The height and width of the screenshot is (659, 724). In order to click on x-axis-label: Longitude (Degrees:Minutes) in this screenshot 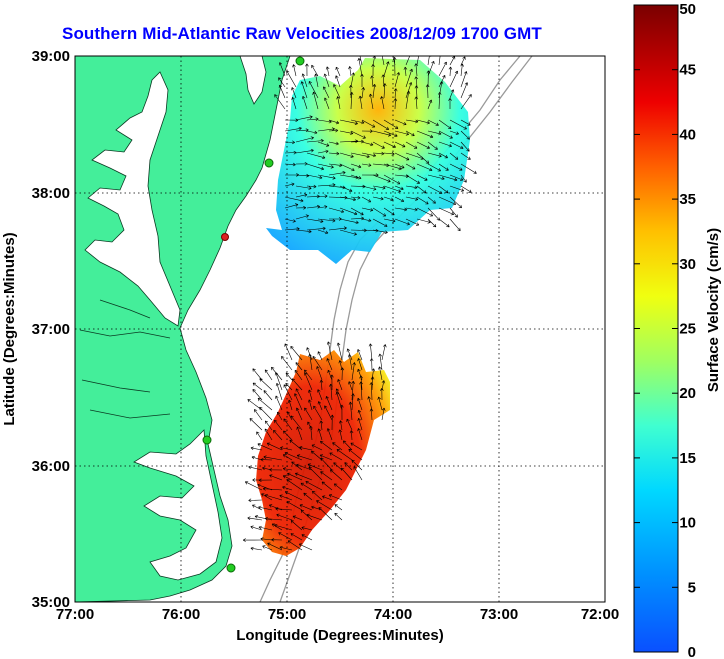, I will do `click(340, 635)`.